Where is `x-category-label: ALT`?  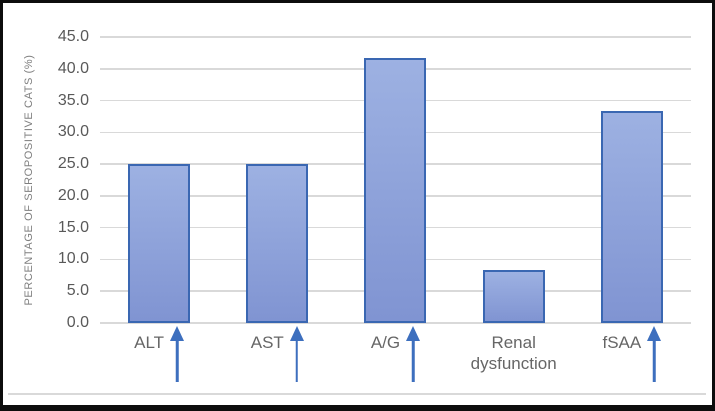
x-category-label: ALT is located at coordinates (149, 342).